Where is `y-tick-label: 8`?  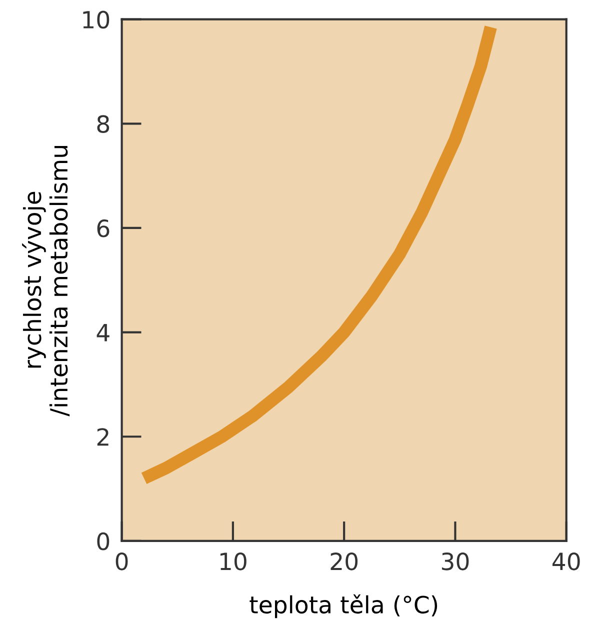
y-tick-label: 8 is located at coordinates (103, 124).